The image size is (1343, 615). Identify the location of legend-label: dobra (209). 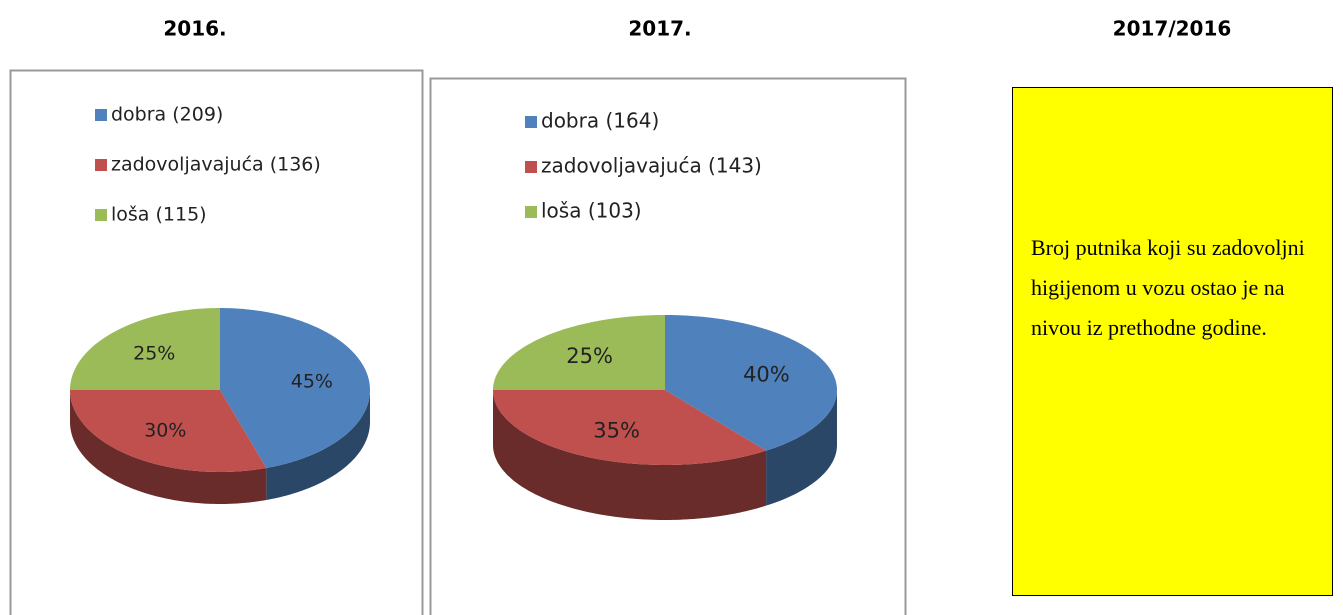
(167, 115).